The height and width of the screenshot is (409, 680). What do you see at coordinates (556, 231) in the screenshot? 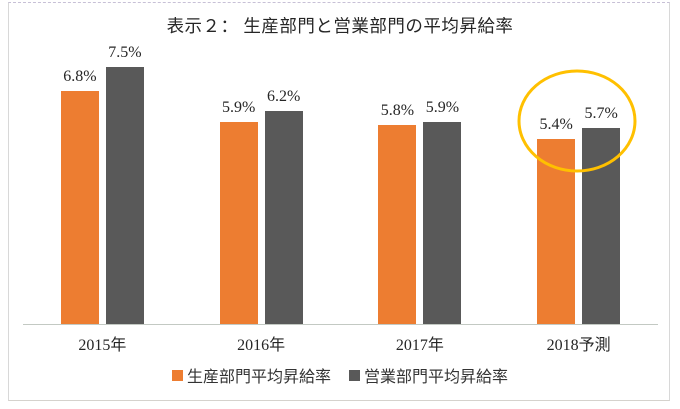
I see `bar-2018予測-series0` at bounding box center [556, 231].